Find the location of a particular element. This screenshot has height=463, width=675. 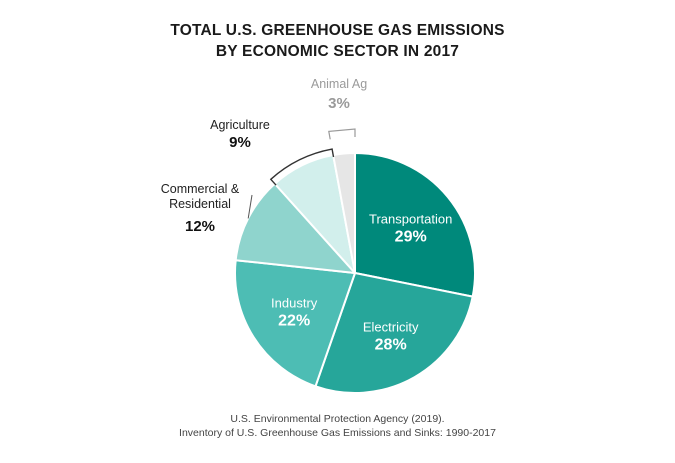

bracket-agriculture is located at coordinates (302, 167).